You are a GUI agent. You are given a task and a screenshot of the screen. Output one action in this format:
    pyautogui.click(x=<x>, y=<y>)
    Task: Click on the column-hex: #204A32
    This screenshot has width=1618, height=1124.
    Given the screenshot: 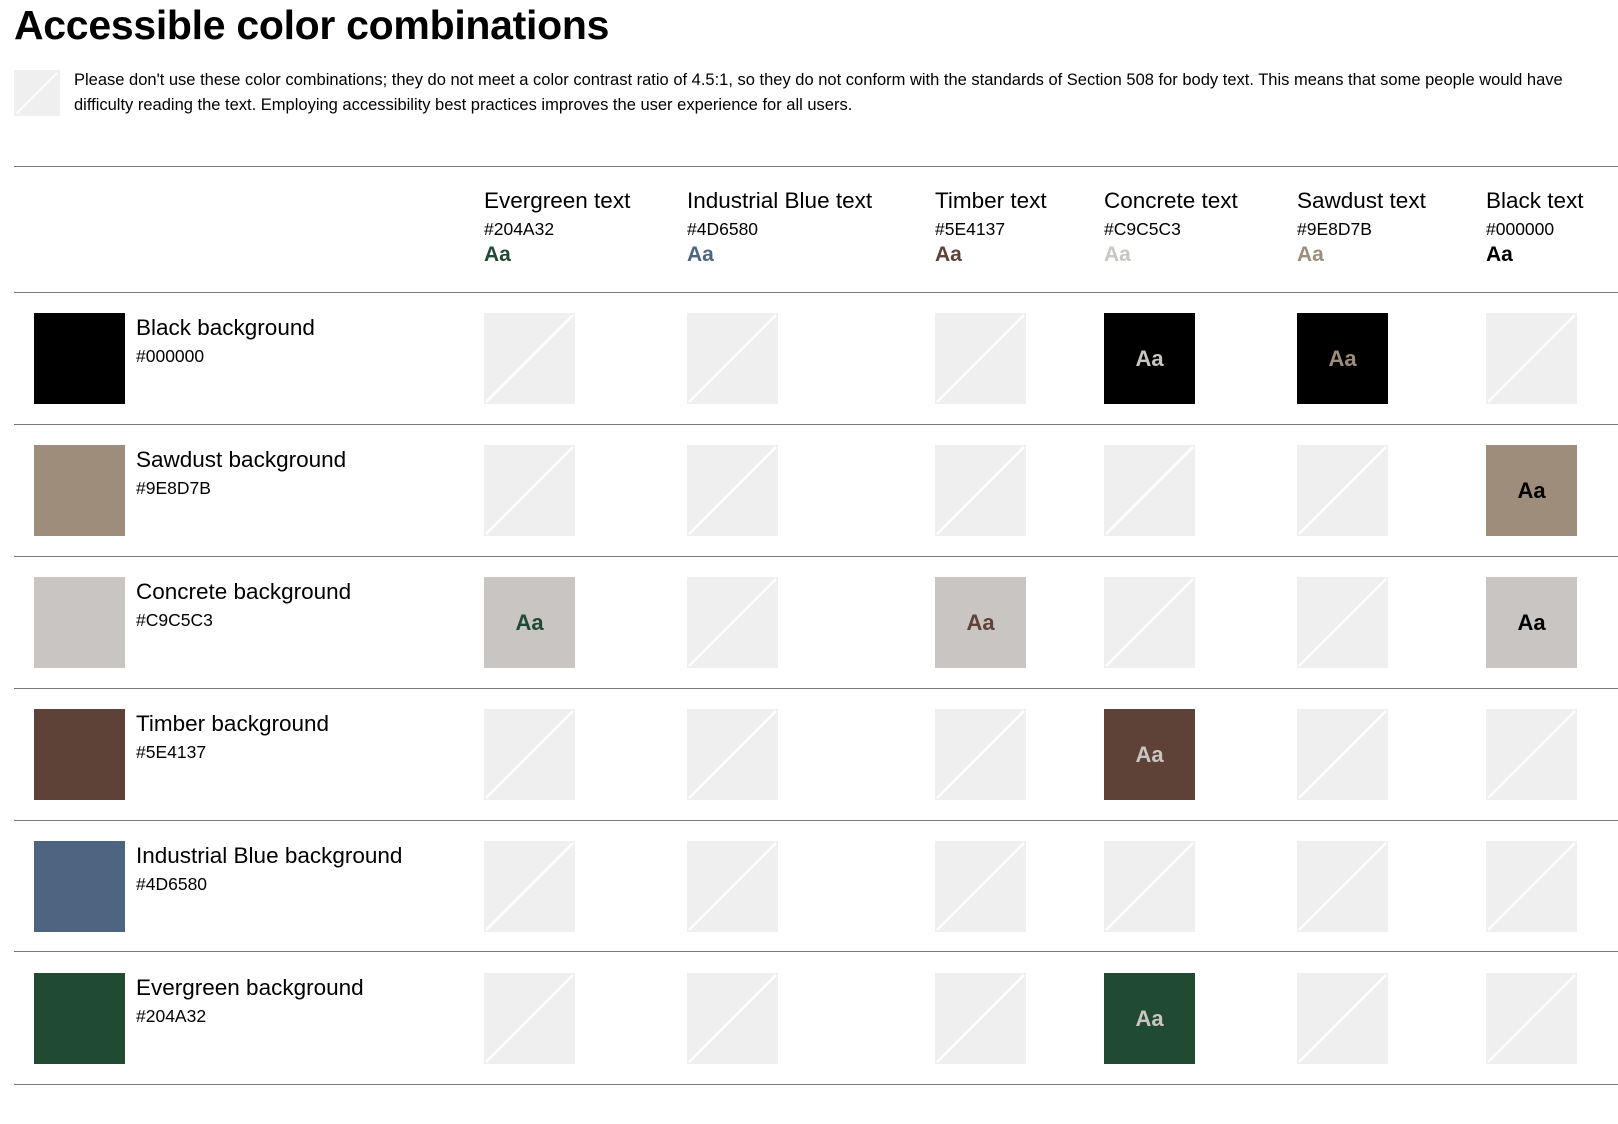 What is the action you would take?
    pyautogui.click(x=519, y=229)
    